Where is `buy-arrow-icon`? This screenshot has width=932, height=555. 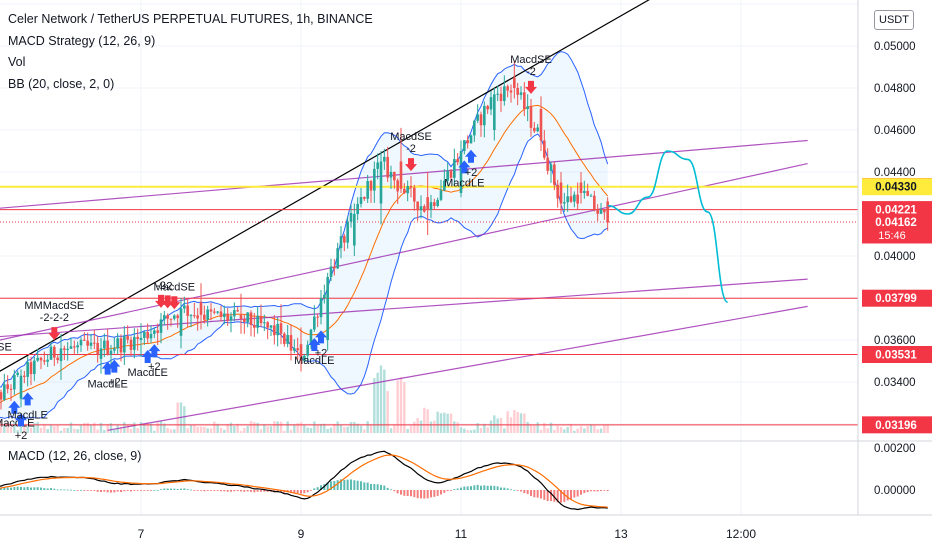 buy-arrow-icon is located at coordinates (21, 420).